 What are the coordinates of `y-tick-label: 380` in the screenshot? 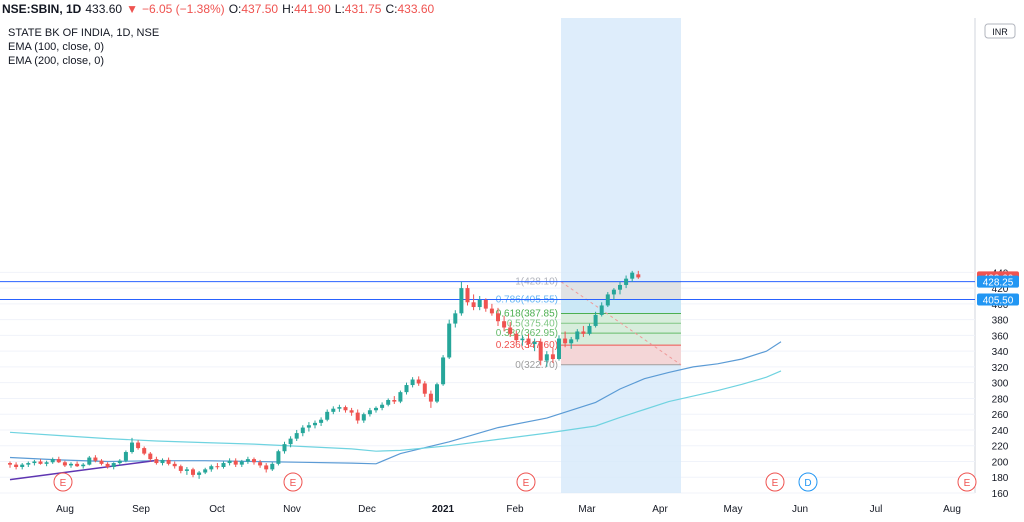 It's located at (1000, 321).